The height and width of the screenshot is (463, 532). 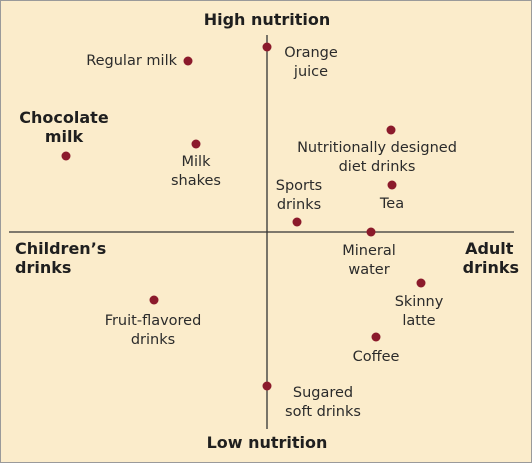 I want to click on point-label-mineral-water: Mineral water, so click(x=369, y=260).